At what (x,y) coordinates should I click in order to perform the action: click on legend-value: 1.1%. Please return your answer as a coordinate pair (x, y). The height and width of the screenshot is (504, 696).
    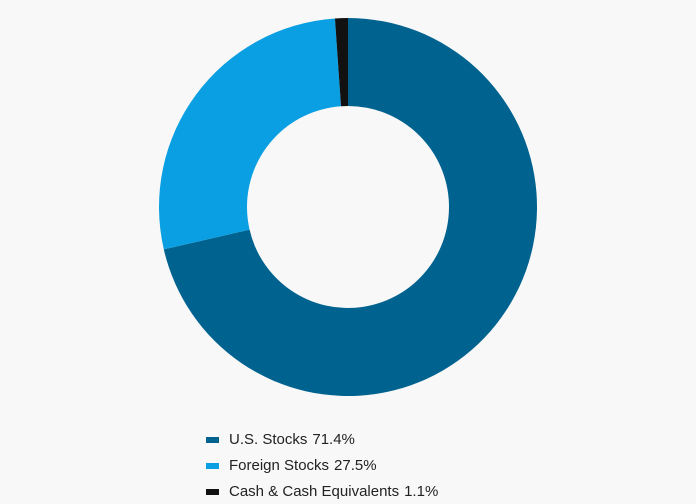
    Looking at the image, I should click on (421, 491).